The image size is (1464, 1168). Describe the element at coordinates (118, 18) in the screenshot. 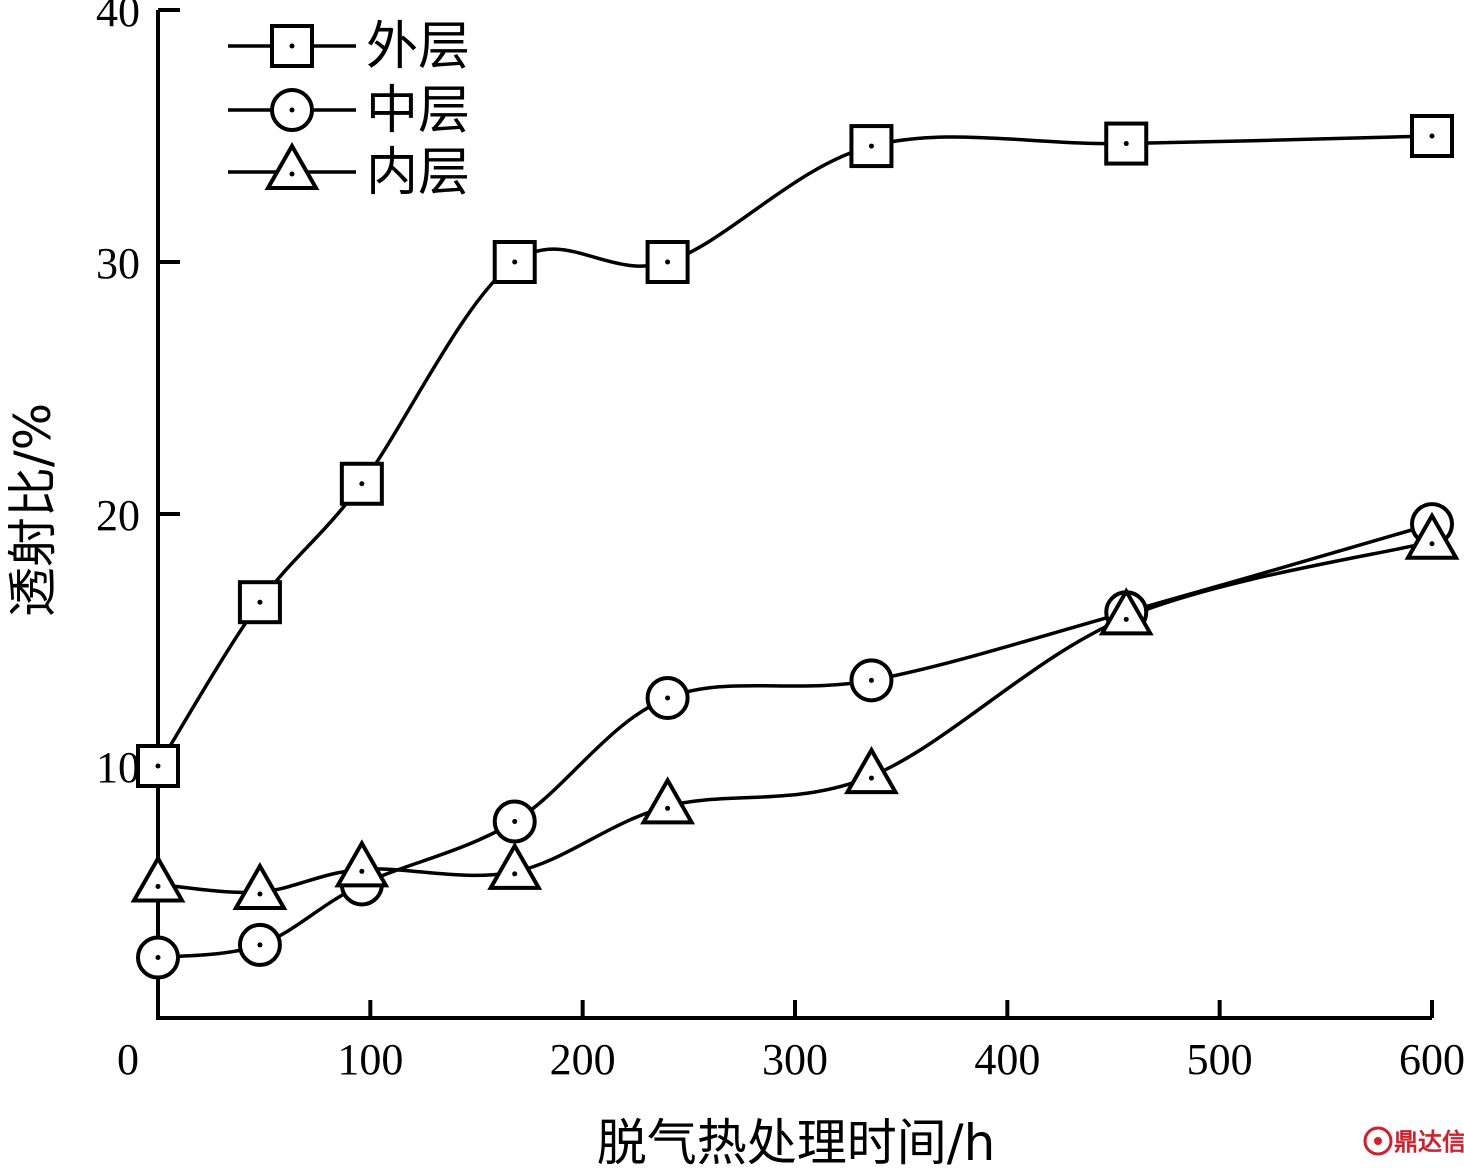

I see `y-tick-label: 40` at that location.